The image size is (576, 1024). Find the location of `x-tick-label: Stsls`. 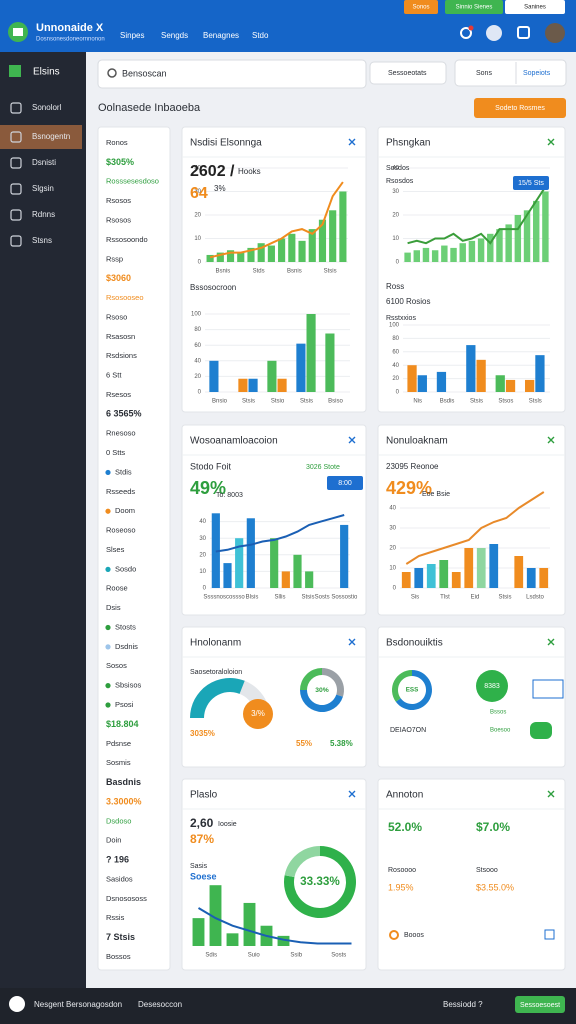

x-tick-label: Stsls is located at coordinates (535, 402).